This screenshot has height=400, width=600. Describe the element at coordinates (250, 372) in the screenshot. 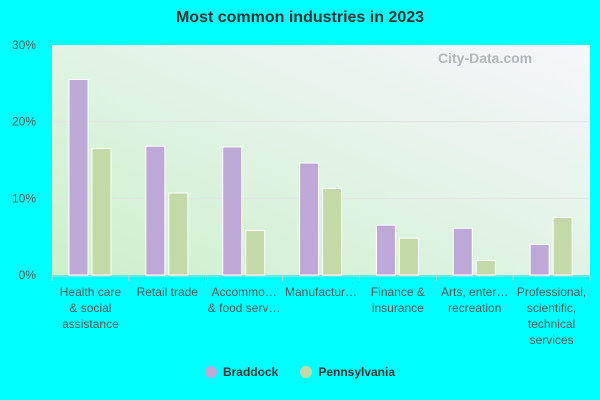

I see `legend-label: Braddock` at that location.